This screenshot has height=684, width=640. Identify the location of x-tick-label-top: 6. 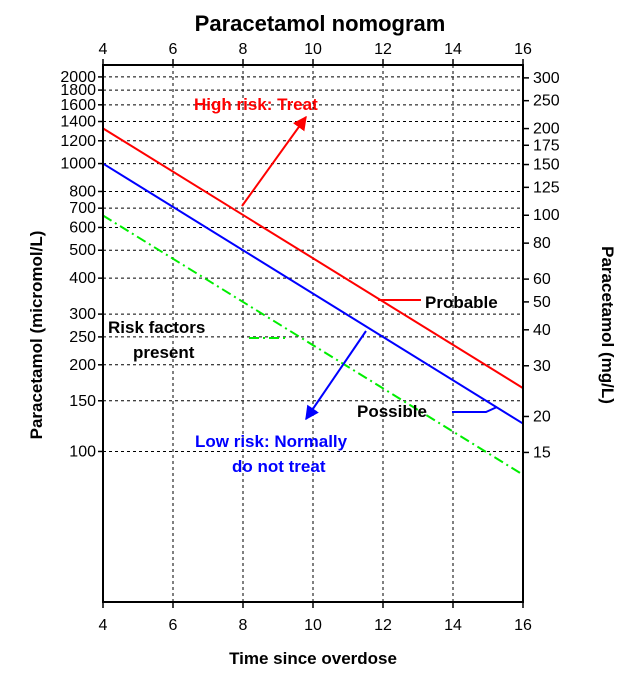
(173, 49).